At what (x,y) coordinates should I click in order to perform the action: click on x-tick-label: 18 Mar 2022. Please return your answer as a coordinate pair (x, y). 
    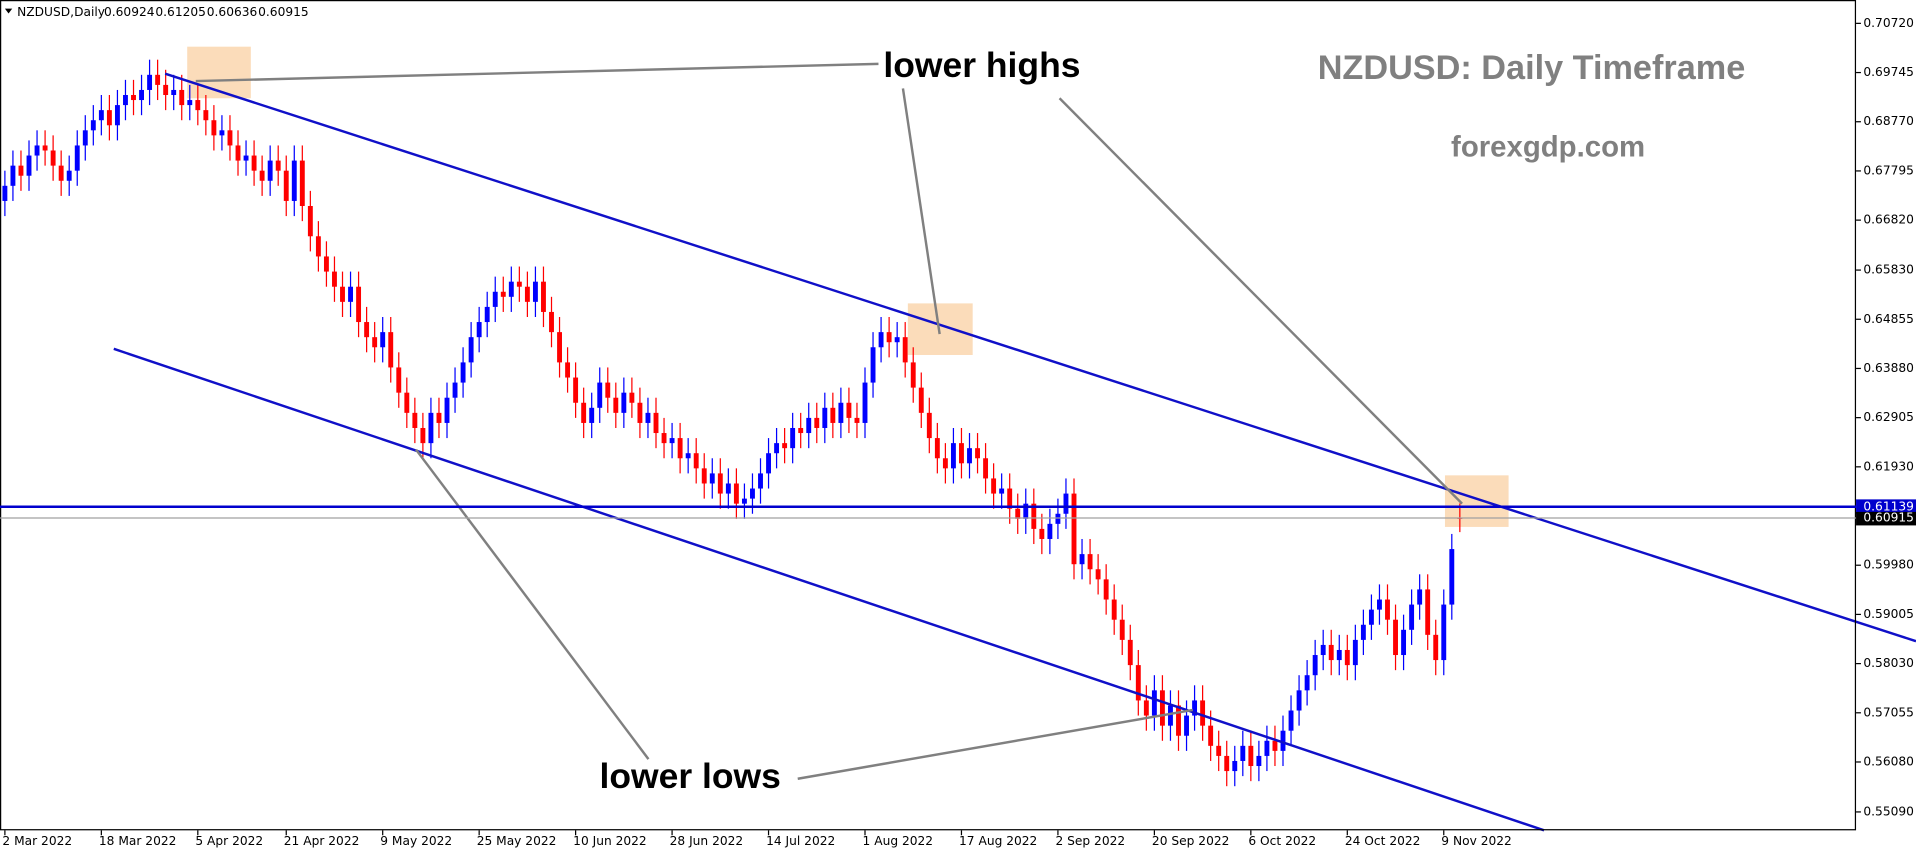
    Looking at the image, I should click on (138, 841).